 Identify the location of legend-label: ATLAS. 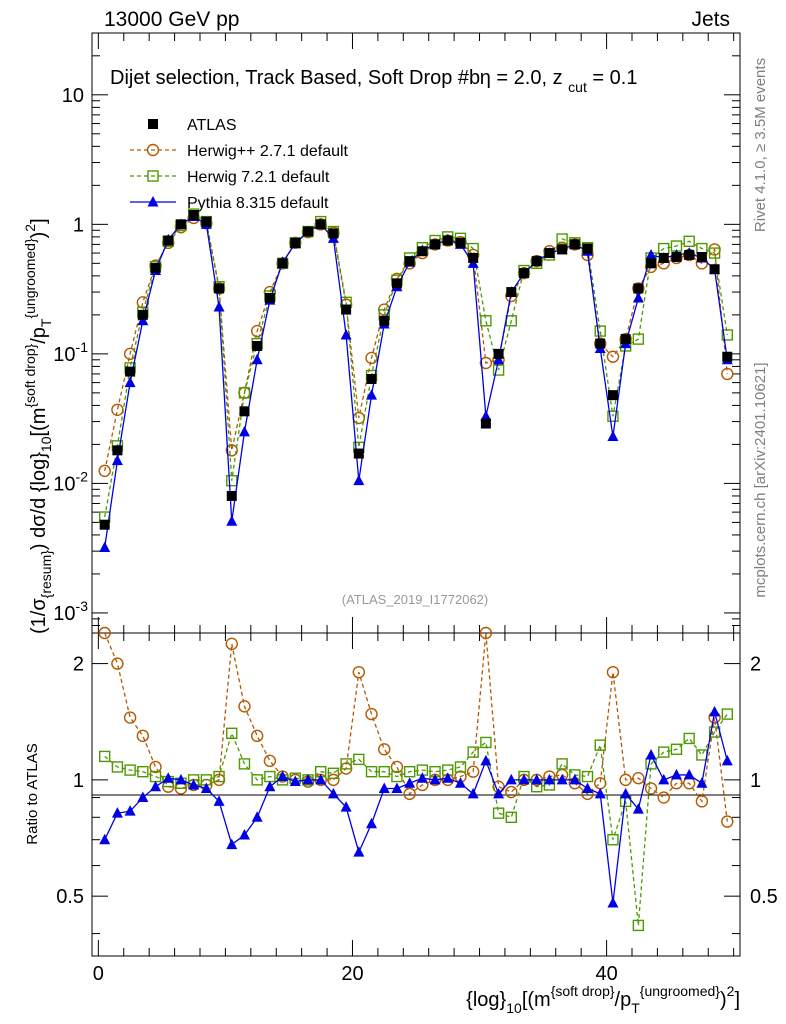
(212, 125).